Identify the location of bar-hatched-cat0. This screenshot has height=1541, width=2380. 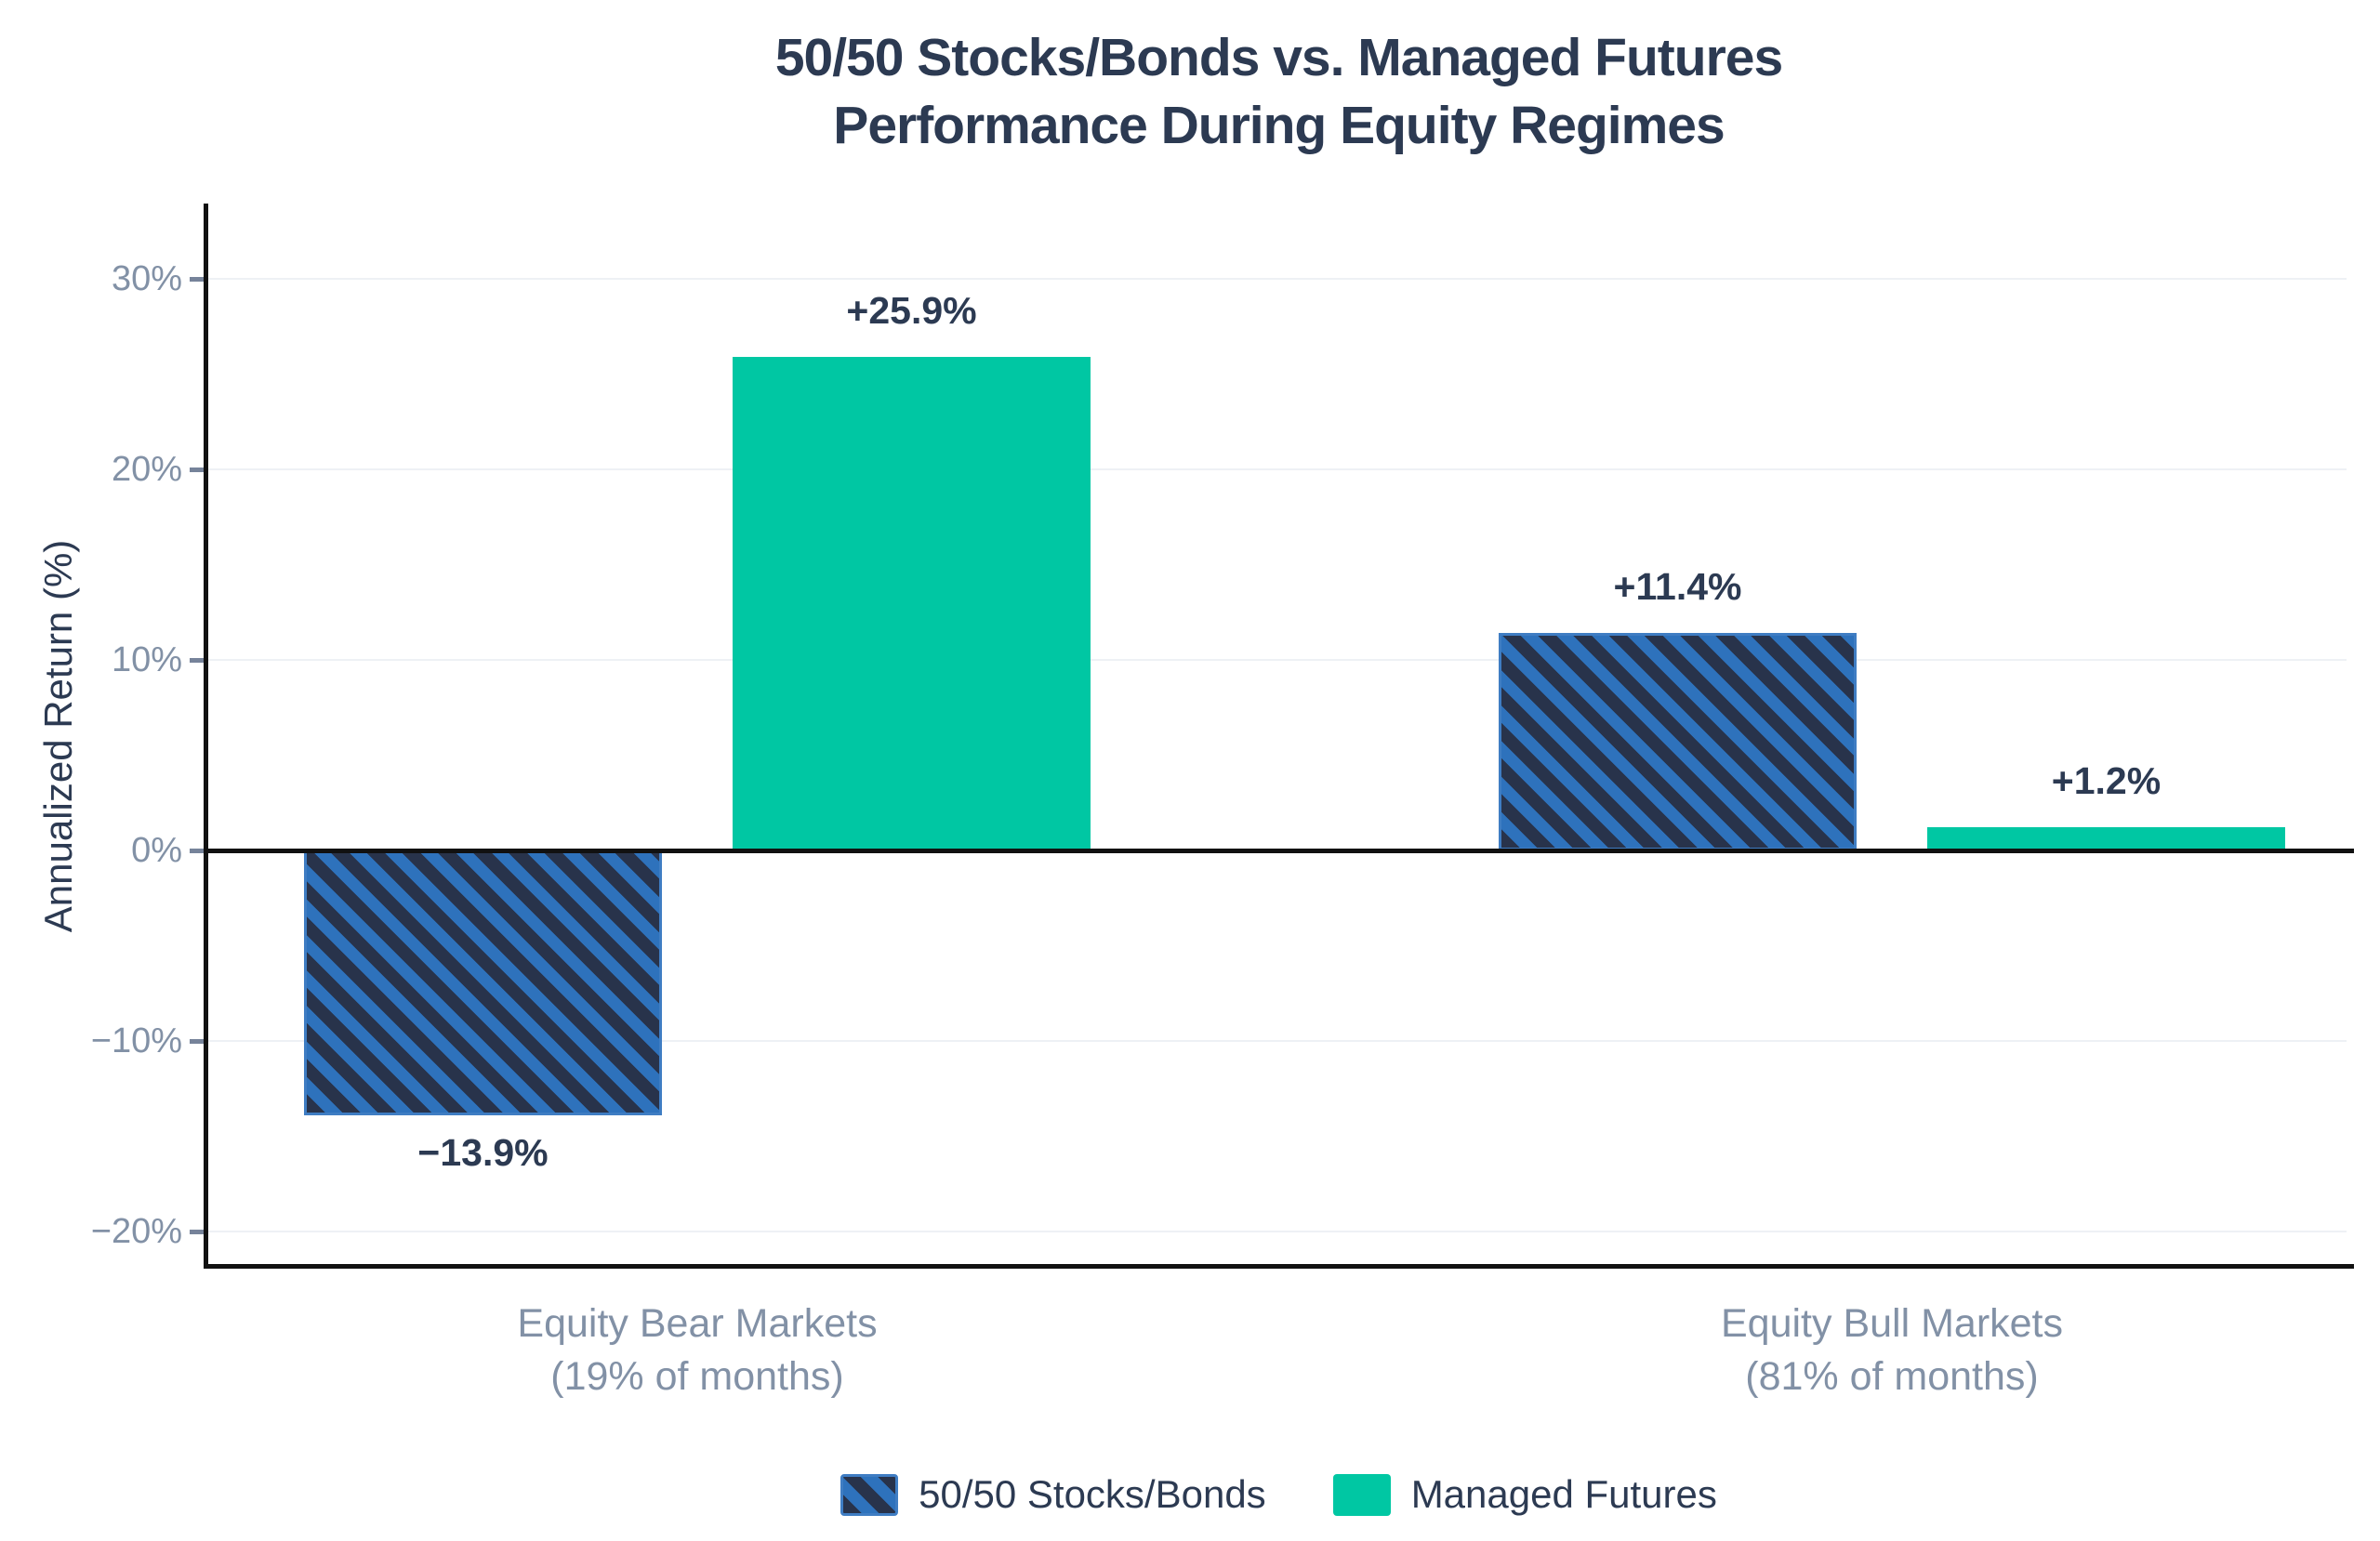
(483, 982).